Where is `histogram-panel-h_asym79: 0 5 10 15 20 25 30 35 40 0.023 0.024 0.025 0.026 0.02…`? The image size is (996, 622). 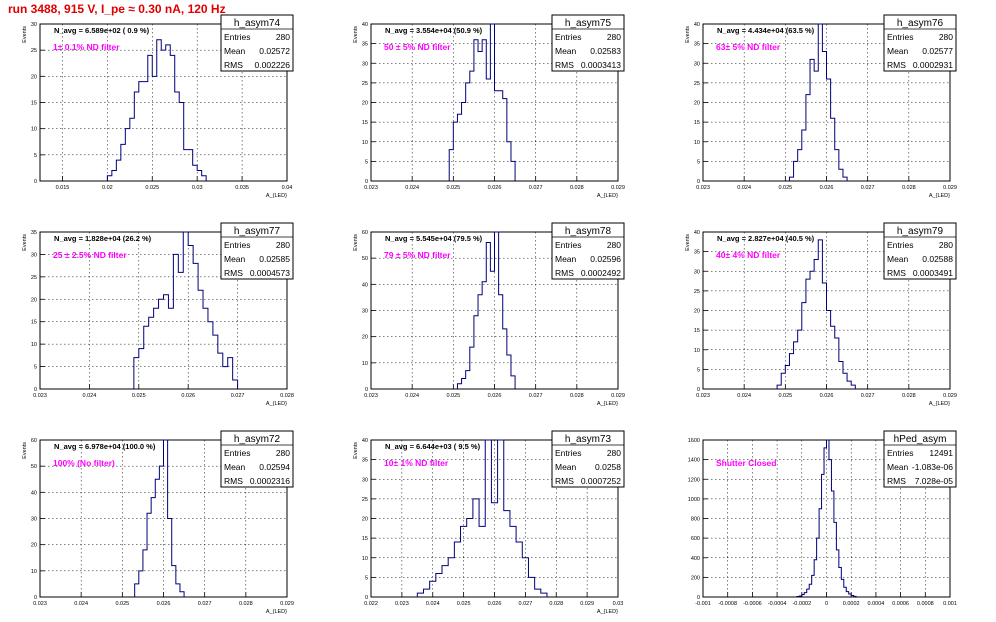 histogram-panel-h_asym79: 0 5 10 15 20 25 30 35 40 0.023 0.024 0.025 0.026 0.02… is located at coordinates (821, 314).